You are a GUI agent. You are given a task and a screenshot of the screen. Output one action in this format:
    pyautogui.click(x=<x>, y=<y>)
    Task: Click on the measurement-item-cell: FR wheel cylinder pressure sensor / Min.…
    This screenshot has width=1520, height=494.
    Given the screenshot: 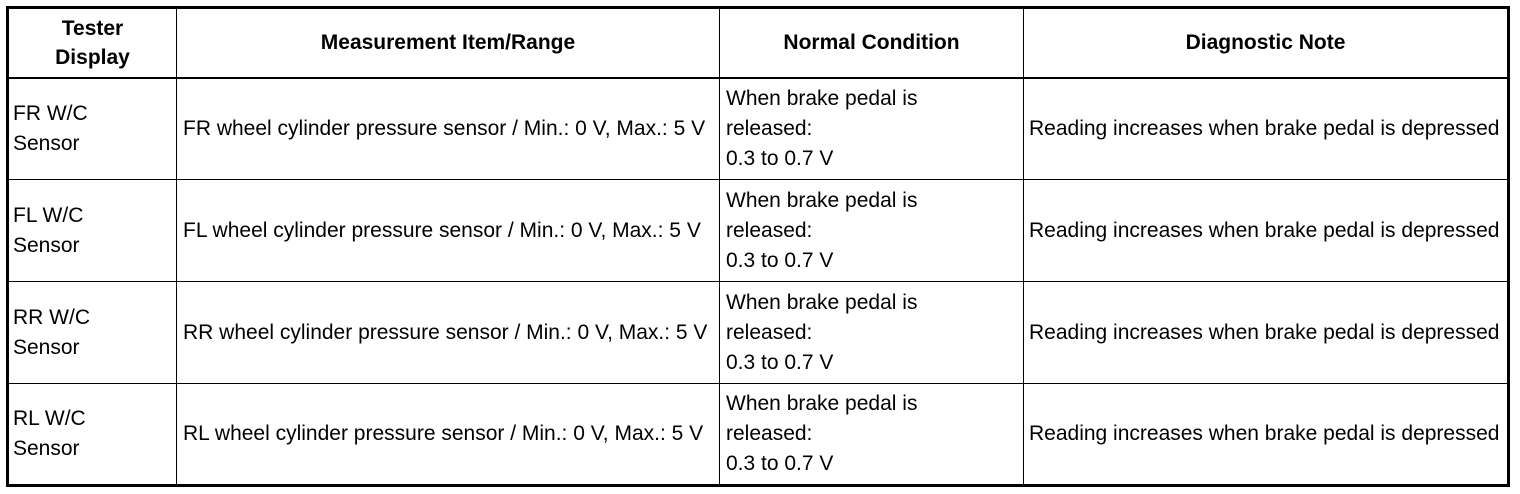 What is the action you would take?
    pyautogui.click(x=448, y=128)
    